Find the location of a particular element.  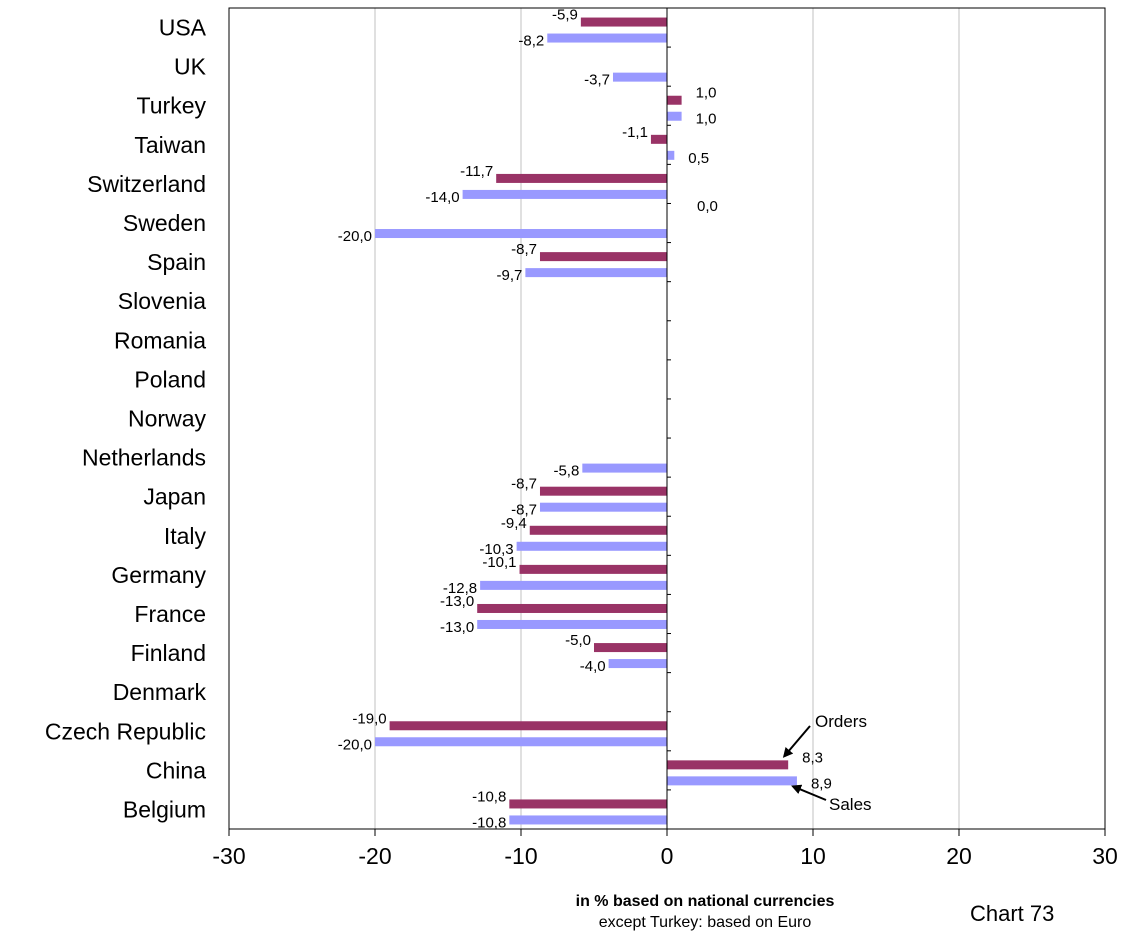

orders-value-label: 1,0 is located at coordinates (706, 93).